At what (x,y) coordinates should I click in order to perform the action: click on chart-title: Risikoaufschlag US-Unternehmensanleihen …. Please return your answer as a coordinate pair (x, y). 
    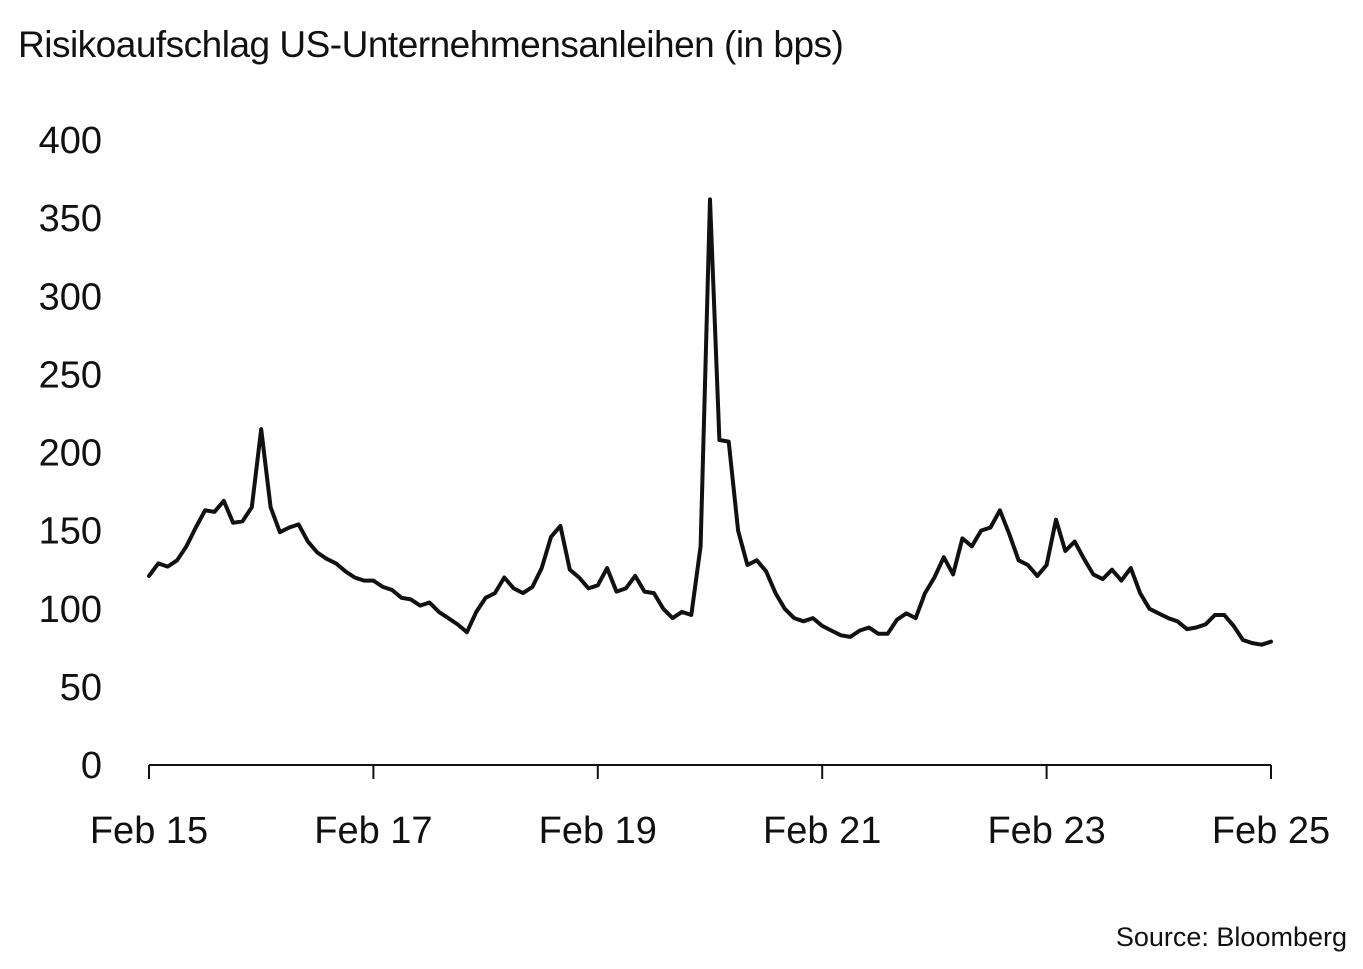
    Looking at the image, I should click on (431, 44).